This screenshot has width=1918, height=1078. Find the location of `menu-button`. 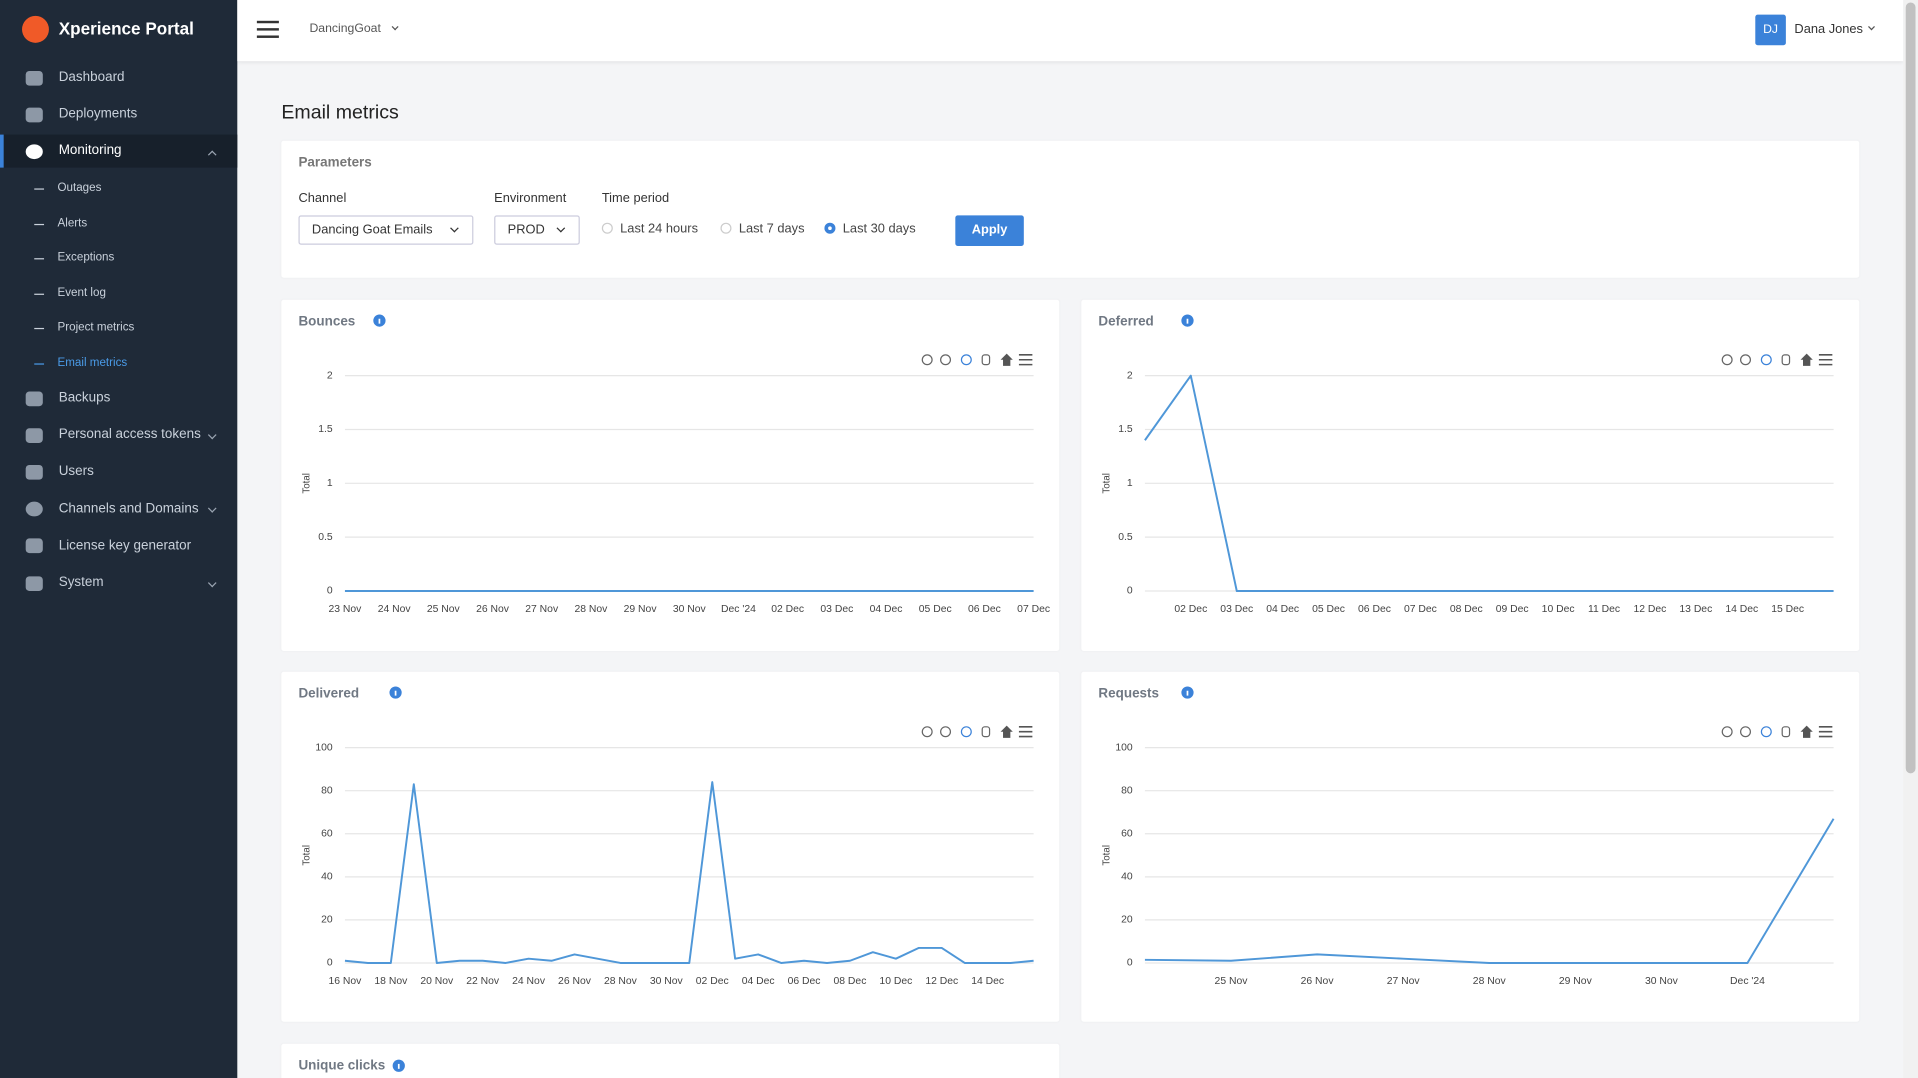

menu-button is located at coordinates (267, 22).